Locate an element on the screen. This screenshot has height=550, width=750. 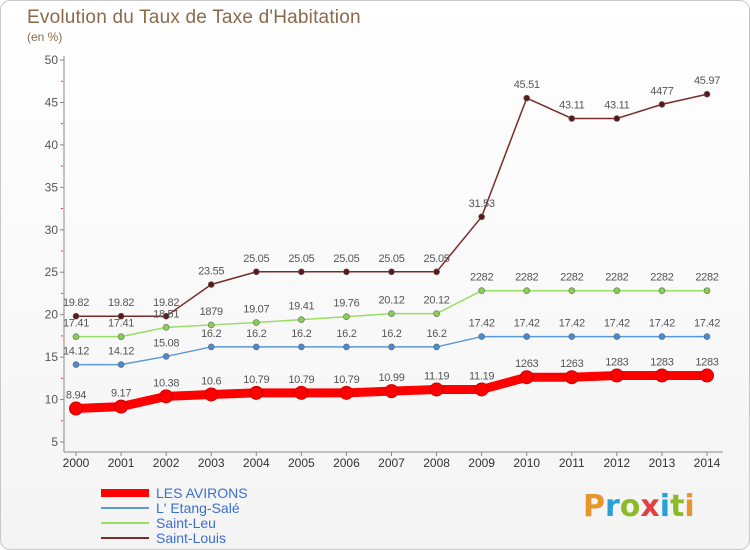
legend-item-les-avirons: LES AVIRONS is located at coordinates (211, 493).